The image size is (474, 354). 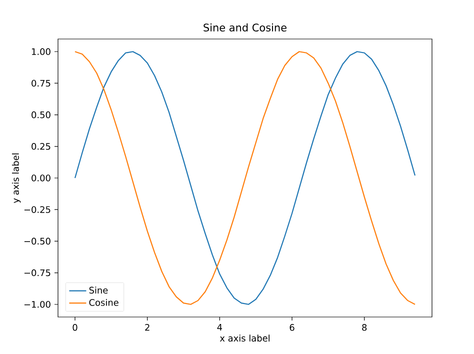 I want to click on x-tick-label: 2, so click(x=147, y=327).